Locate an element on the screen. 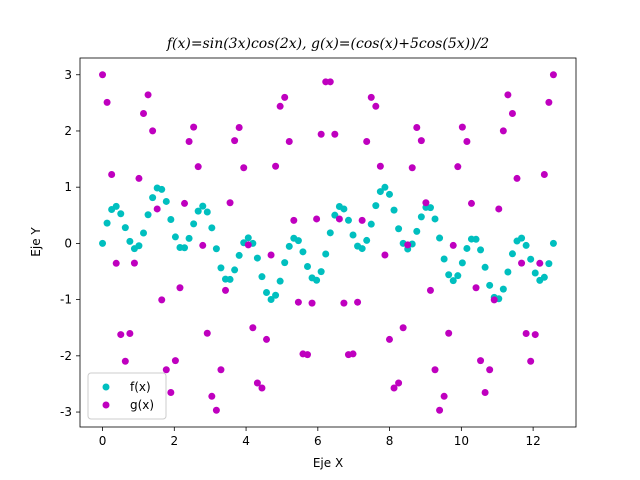  y-tick-label: 2 is located at coordinates (68, 131).